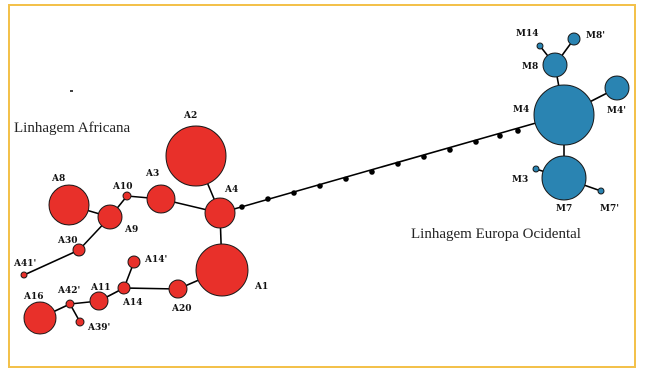 Image resolution: width=648 pixels, height=373 pixels. I want to click on node-m3, so click(536, 169).